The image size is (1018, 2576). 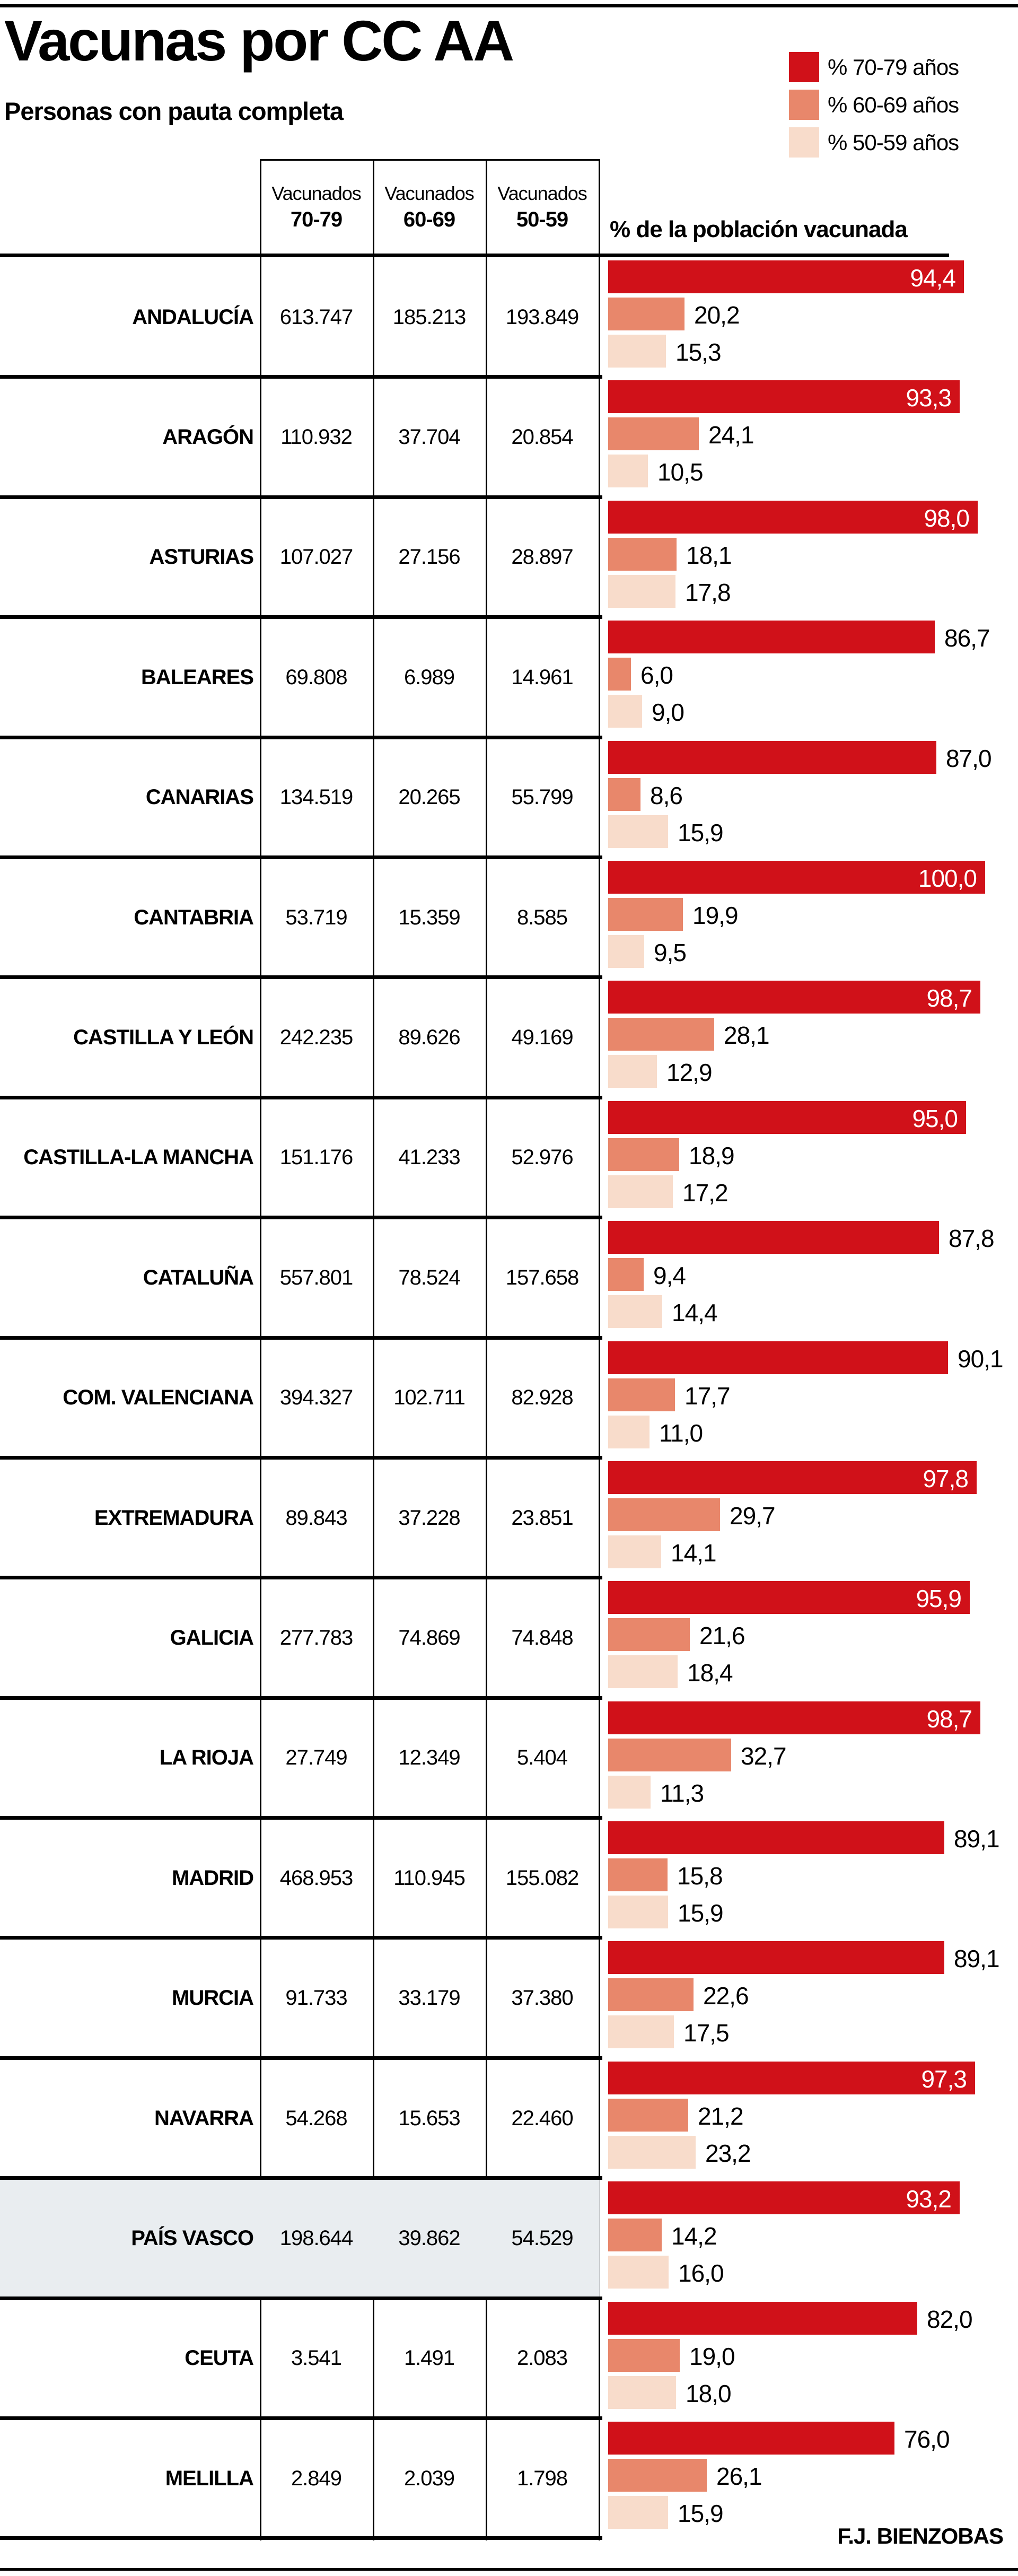 What do you see at coordinates (813, 1672) in the screenshot?
I see `bar-line-50-59: 18,4` at bounding box center [813, 1672].